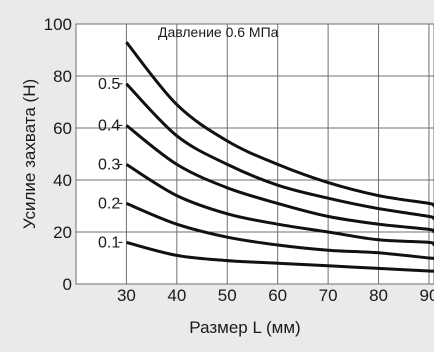 This screenshot has height=352, width=434. I want to click on curve-label-0.3: 0.3, so click(109, 164).